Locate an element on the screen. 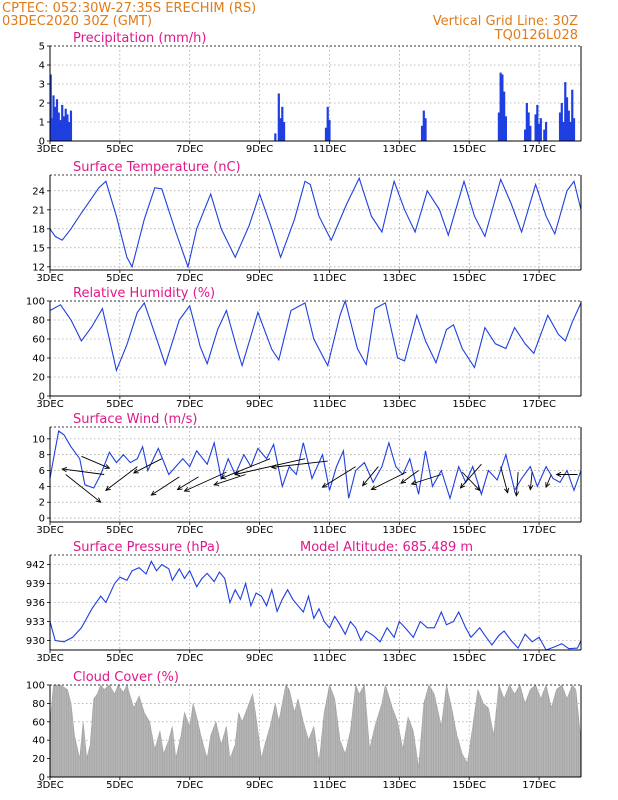  y-tick-label: 80 is located at coordinates (38, 321).